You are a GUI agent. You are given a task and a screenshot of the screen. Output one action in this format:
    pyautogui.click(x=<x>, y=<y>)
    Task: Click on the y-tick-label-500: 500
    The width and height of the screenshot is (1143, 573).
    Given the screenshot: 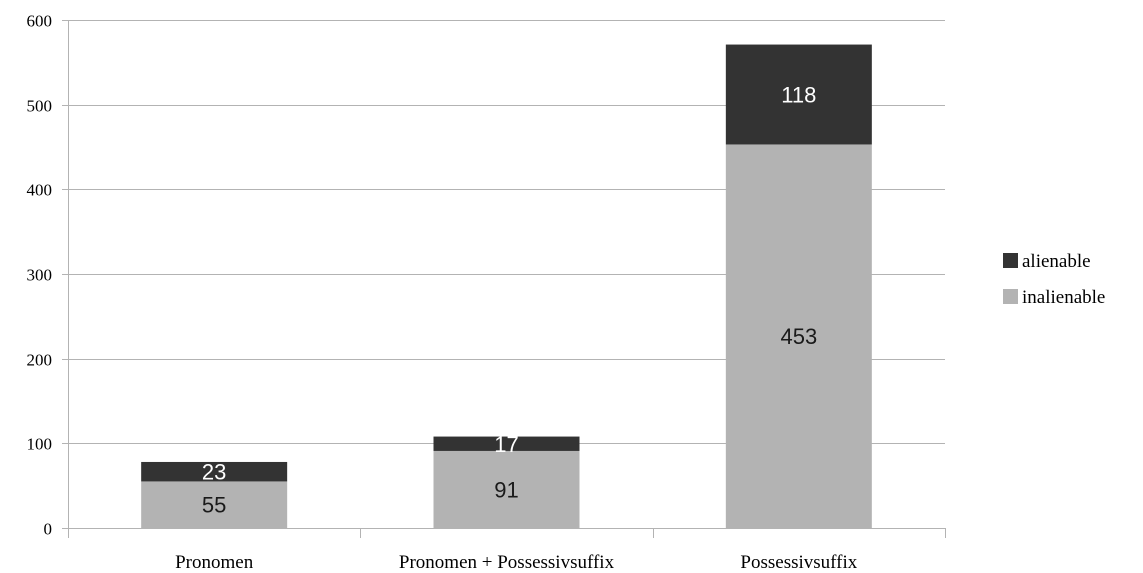 What is the action you would take?
    pyautogui.click(x=40, y=106)
    